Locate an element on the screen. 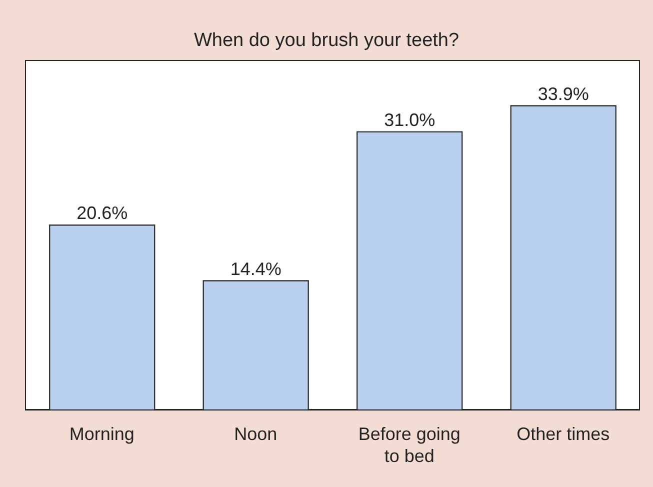 The image size is (653, 487). x-tick-label: Before going to bed is located at coordinates (409, 445).